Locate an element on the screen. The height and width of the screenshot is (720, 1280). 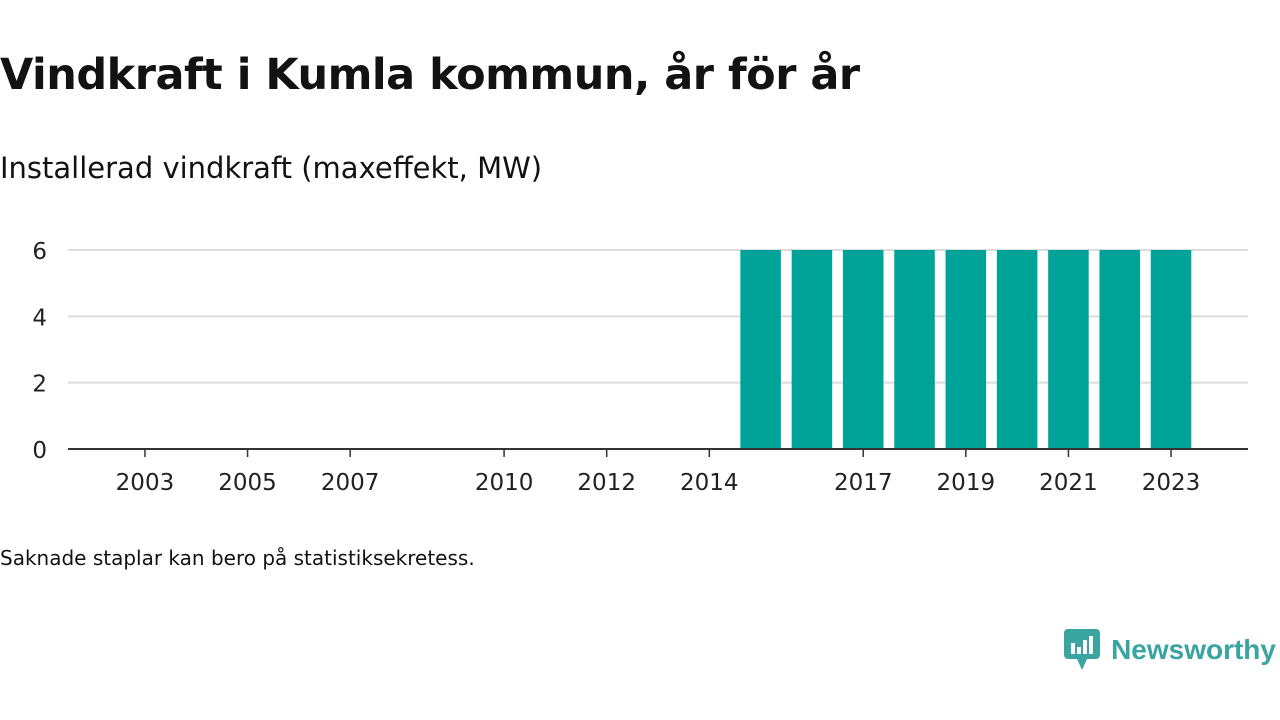
x-tick-label: 2023 is located at coordinates (1171, 483).